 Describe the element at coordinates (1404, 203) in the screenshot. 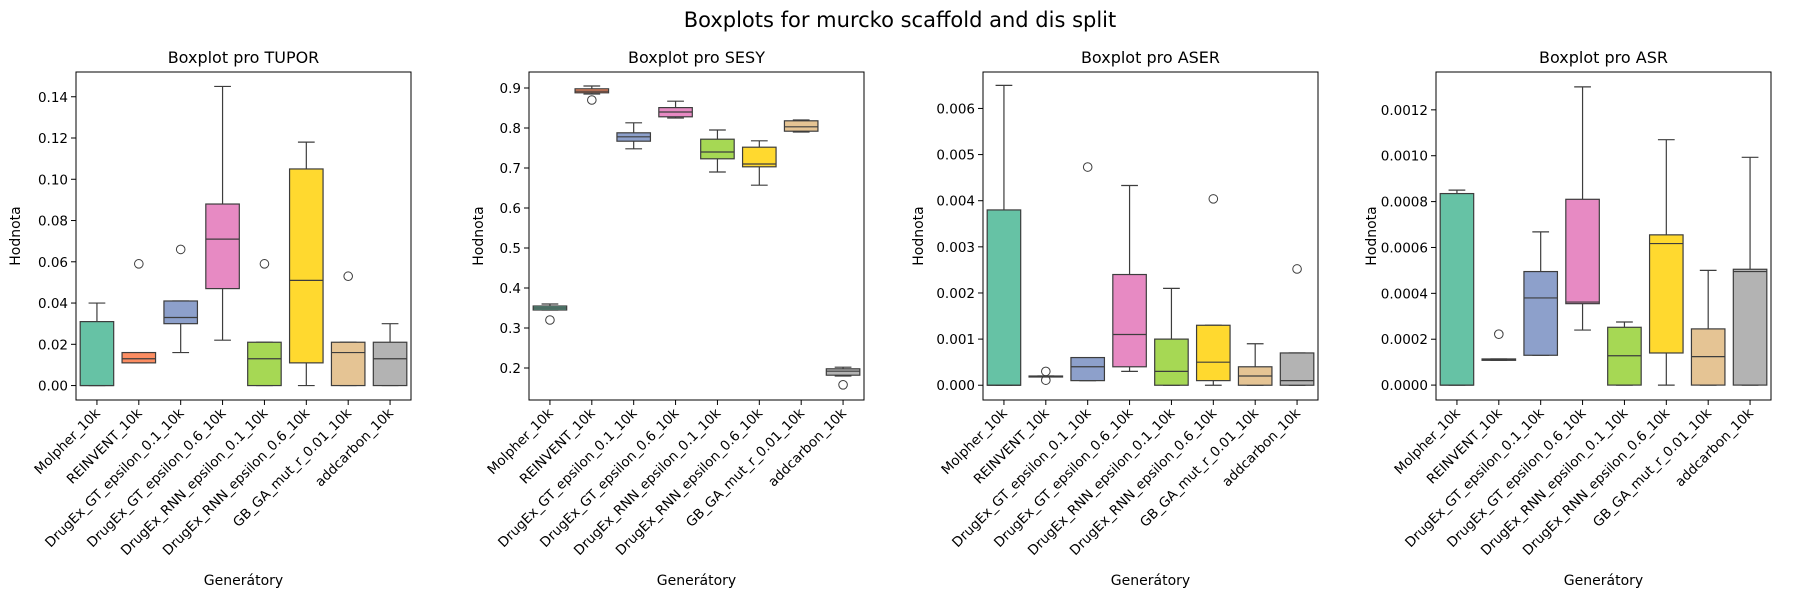

I see `y-tick-label: 0.0008` at that location.